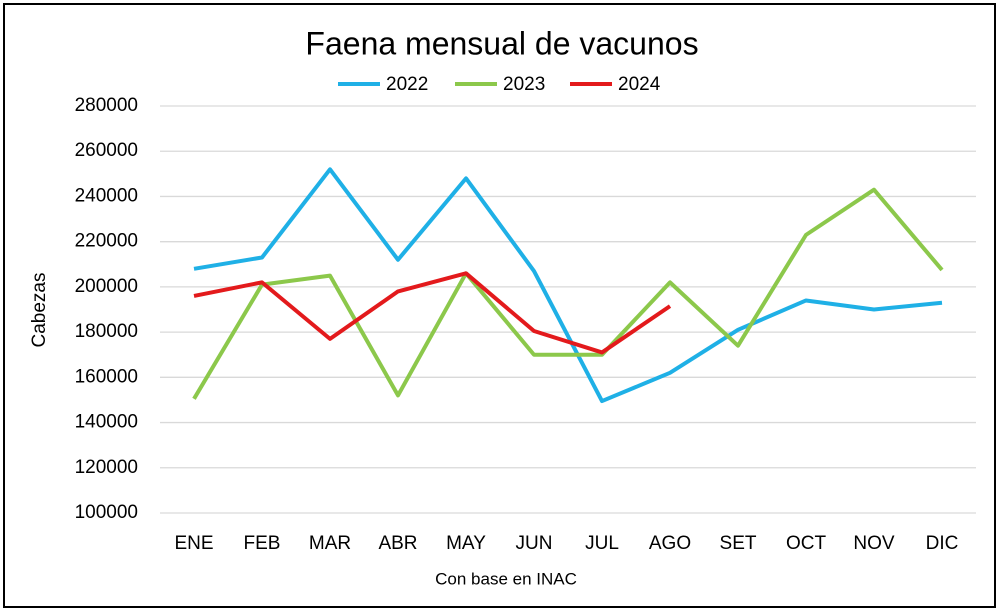  What do you see at coordinates (106, 422) in the screenshot?
I see `y-tick-label: 140000` at bounding box center [106, 422].